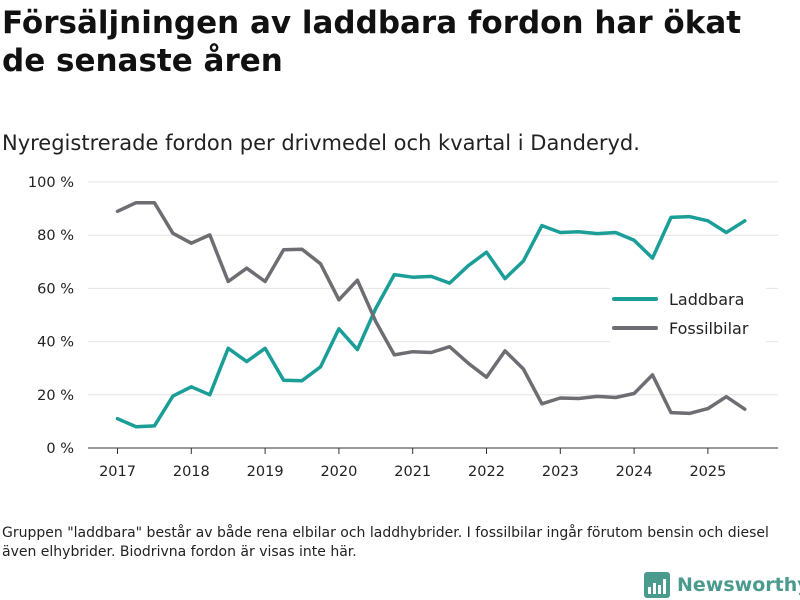  What do you see at coordinates (634, 472) in the screenshot?
I see `x-tick-label: 2024` at bounding box center [634, 472].